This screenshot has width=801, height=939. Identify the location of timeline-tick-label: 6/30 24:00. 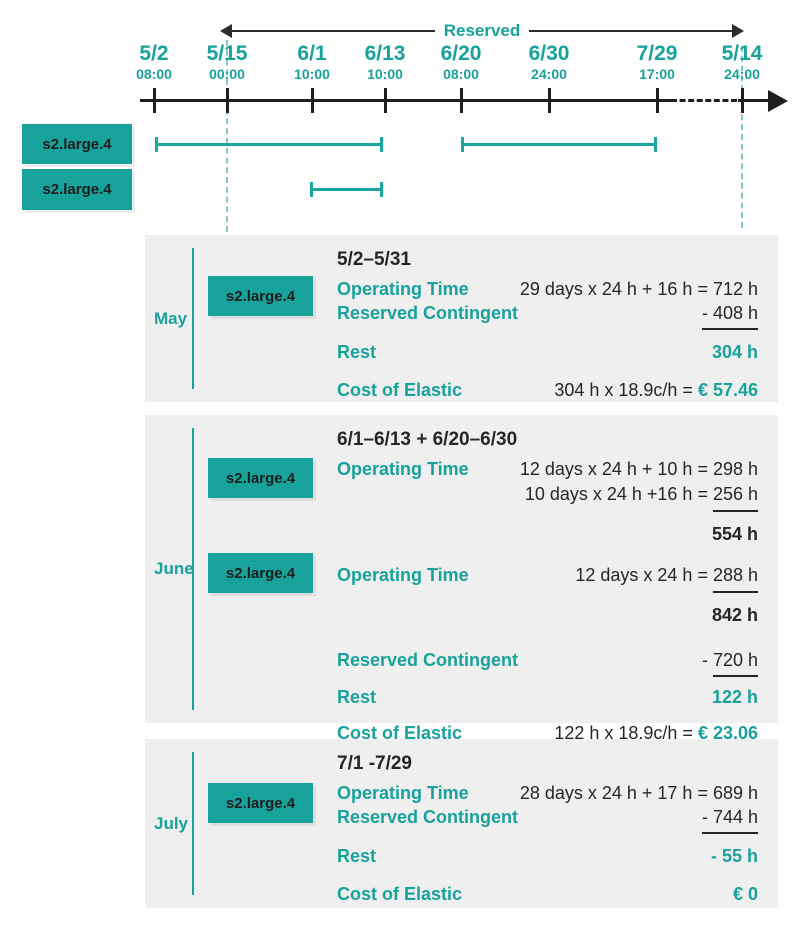
(549, 63).